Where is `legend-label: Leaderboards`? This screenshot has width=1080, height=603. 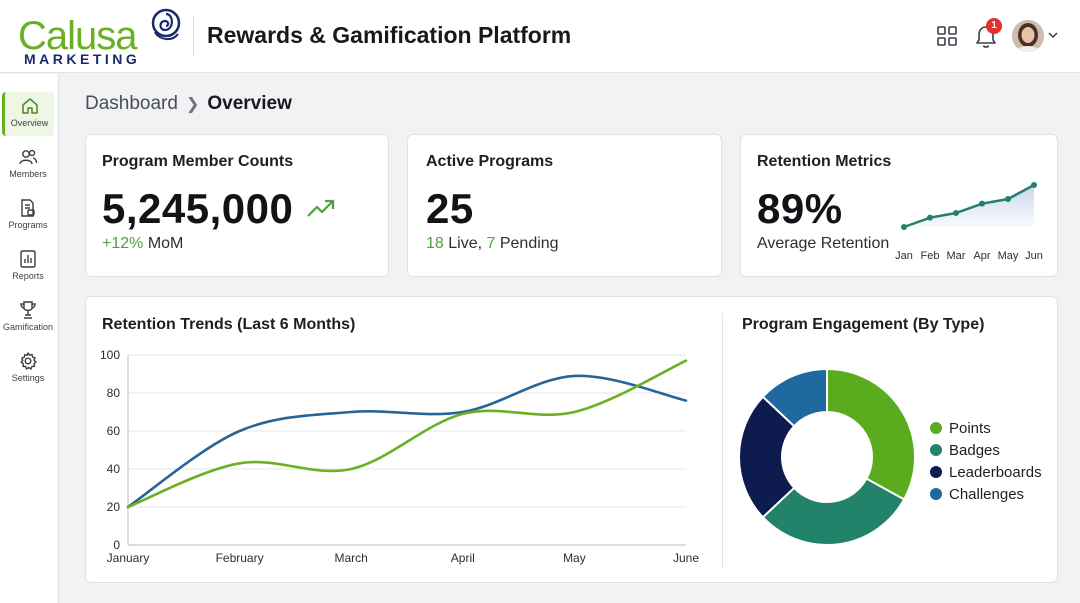 legend-label: Leaderboards is located at coordinates (995, 472).